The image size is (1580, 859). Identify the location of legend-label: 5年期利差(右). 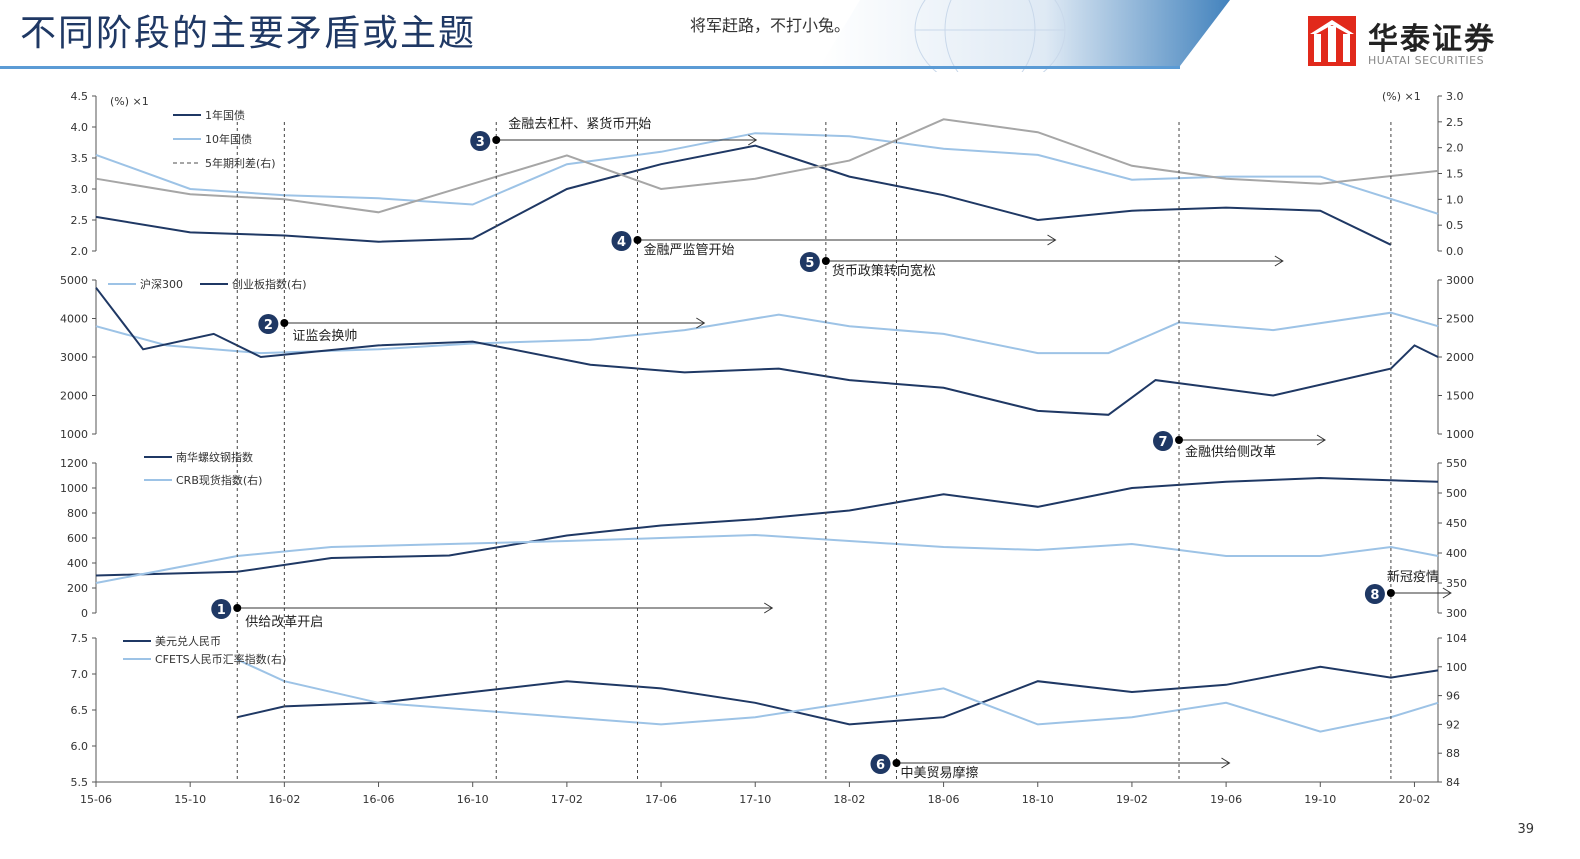
(240, 163).